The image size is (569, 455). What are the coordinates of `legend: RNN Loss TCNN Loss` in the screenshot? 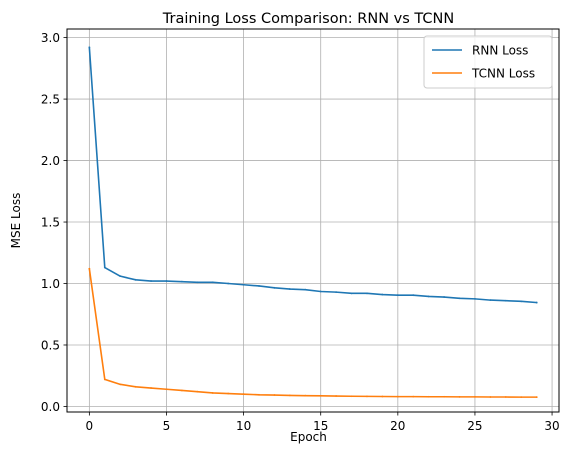 It's located at (488, 62).